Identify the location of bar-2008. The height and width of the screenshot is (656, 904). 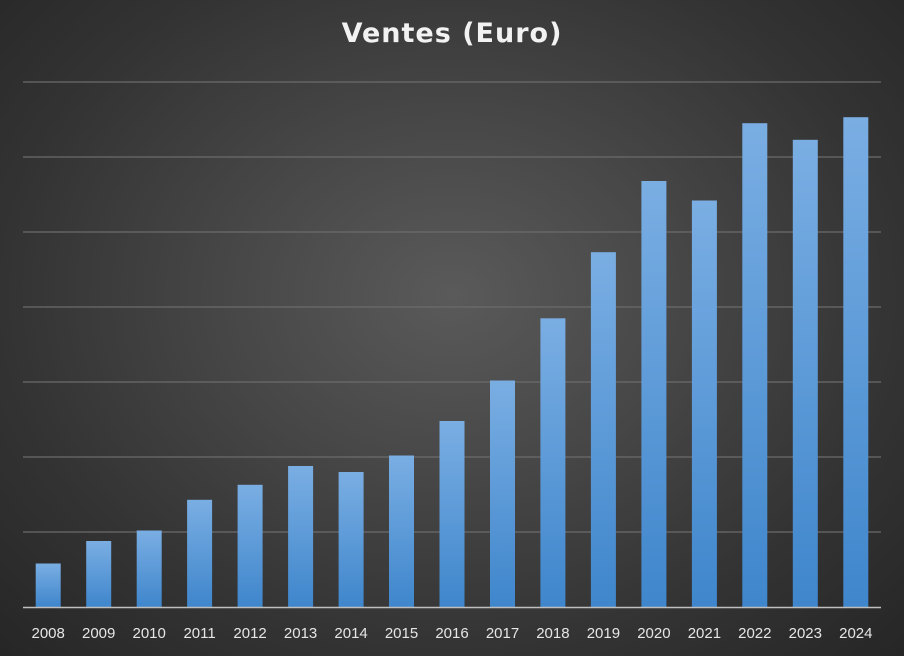
(48, 585).